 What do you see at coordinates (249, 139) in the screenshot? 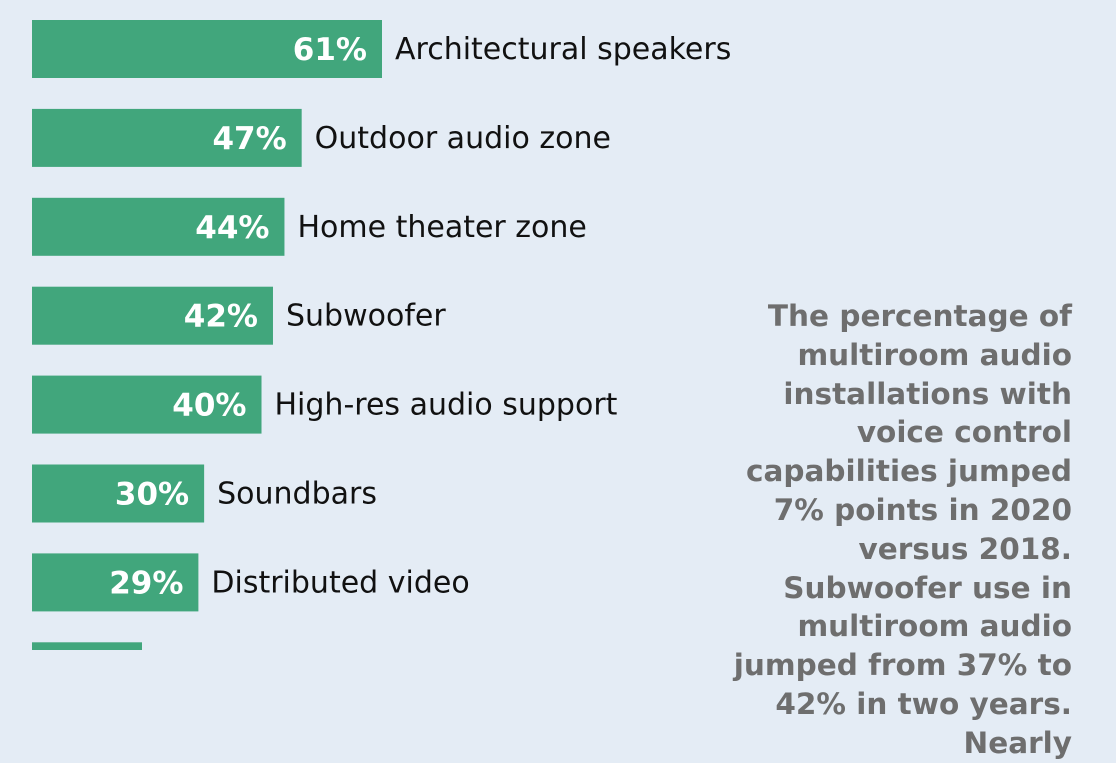
I see `bar-value-label: 47%` at bounding box center [249, 139].